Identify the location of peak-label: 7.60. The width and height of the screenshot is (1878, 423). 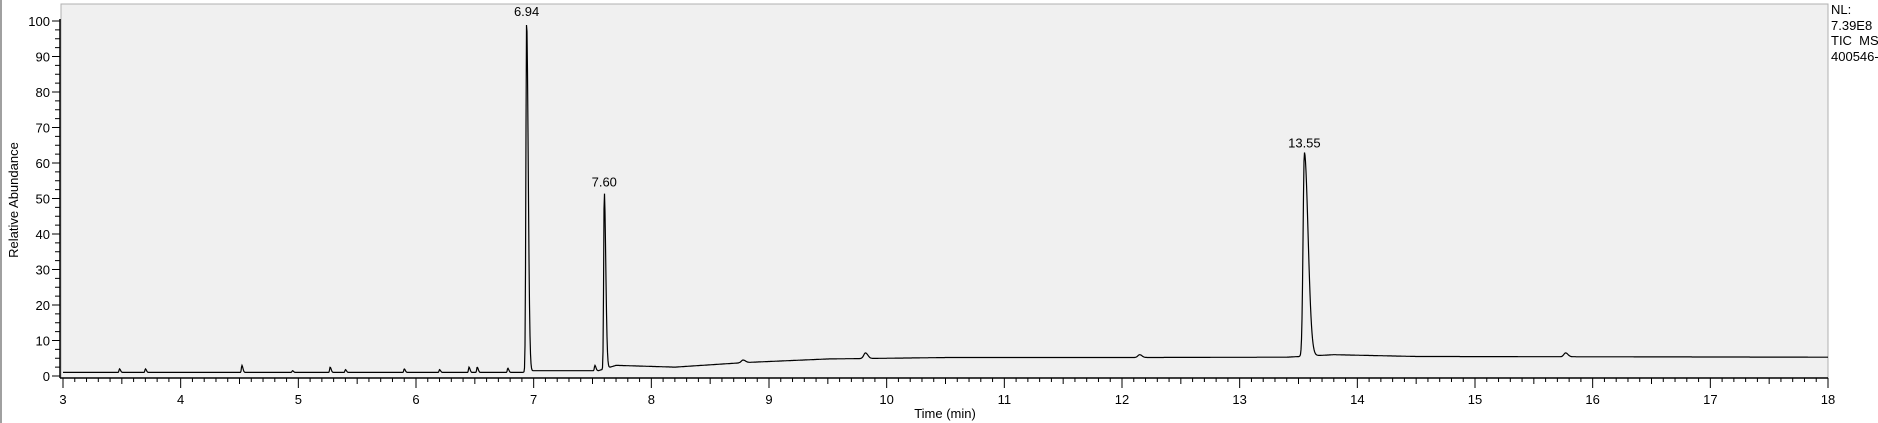
(604, 181).